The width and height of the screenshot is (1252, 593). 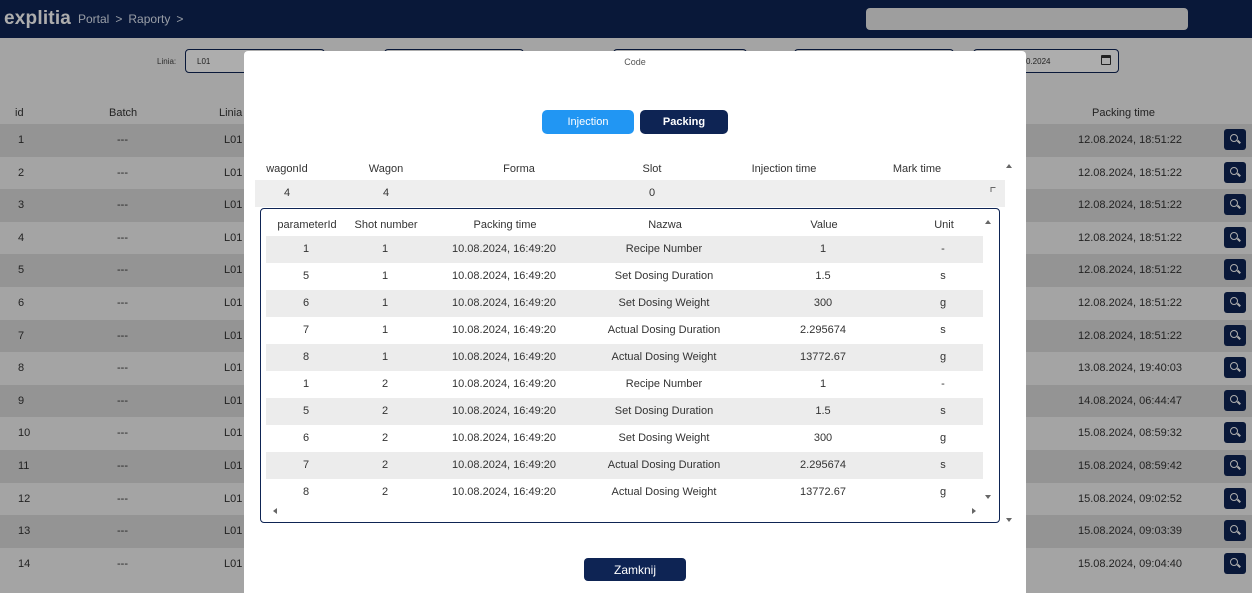 I want to click on parameter-row: 1 2 10.08.2024, 16:49:20 Recipe Number 1 -, so click(x=624, y=384).